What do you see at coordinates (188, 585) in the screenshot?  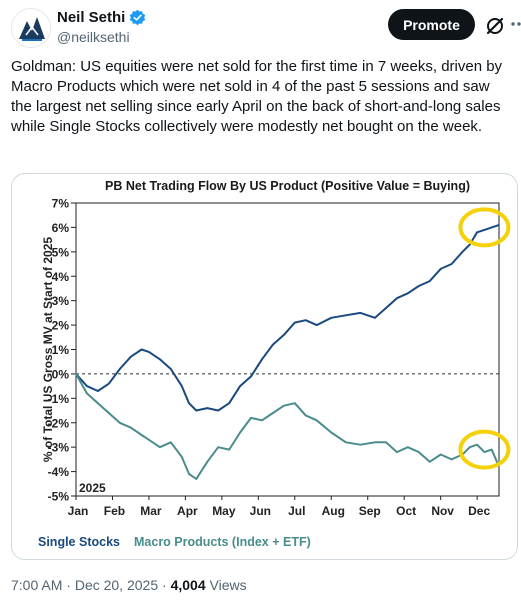 I see `views-count: 4,004` at bounding box center [188, 585].